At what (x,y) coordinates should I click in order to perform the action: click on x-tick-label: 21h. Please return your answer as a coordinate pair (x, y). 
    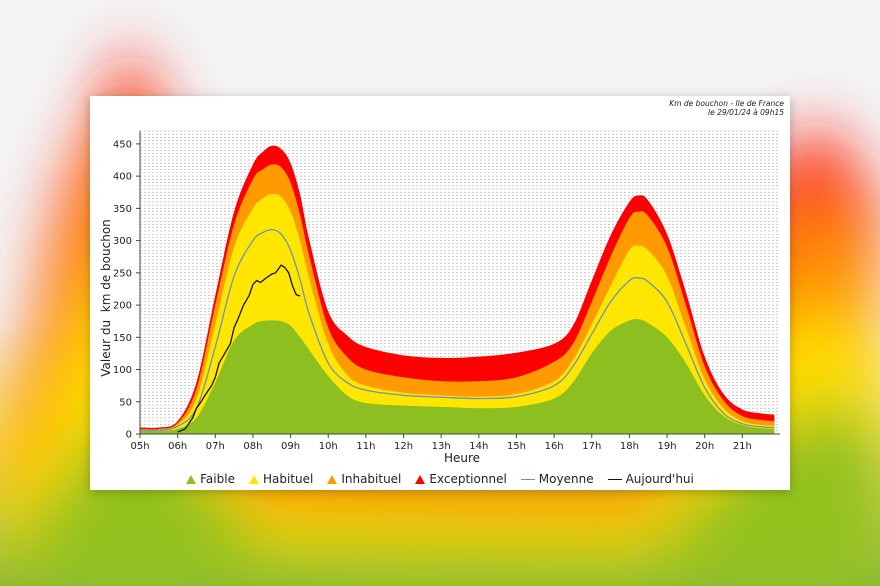
    Looking at the image, I should click on (742, 446).